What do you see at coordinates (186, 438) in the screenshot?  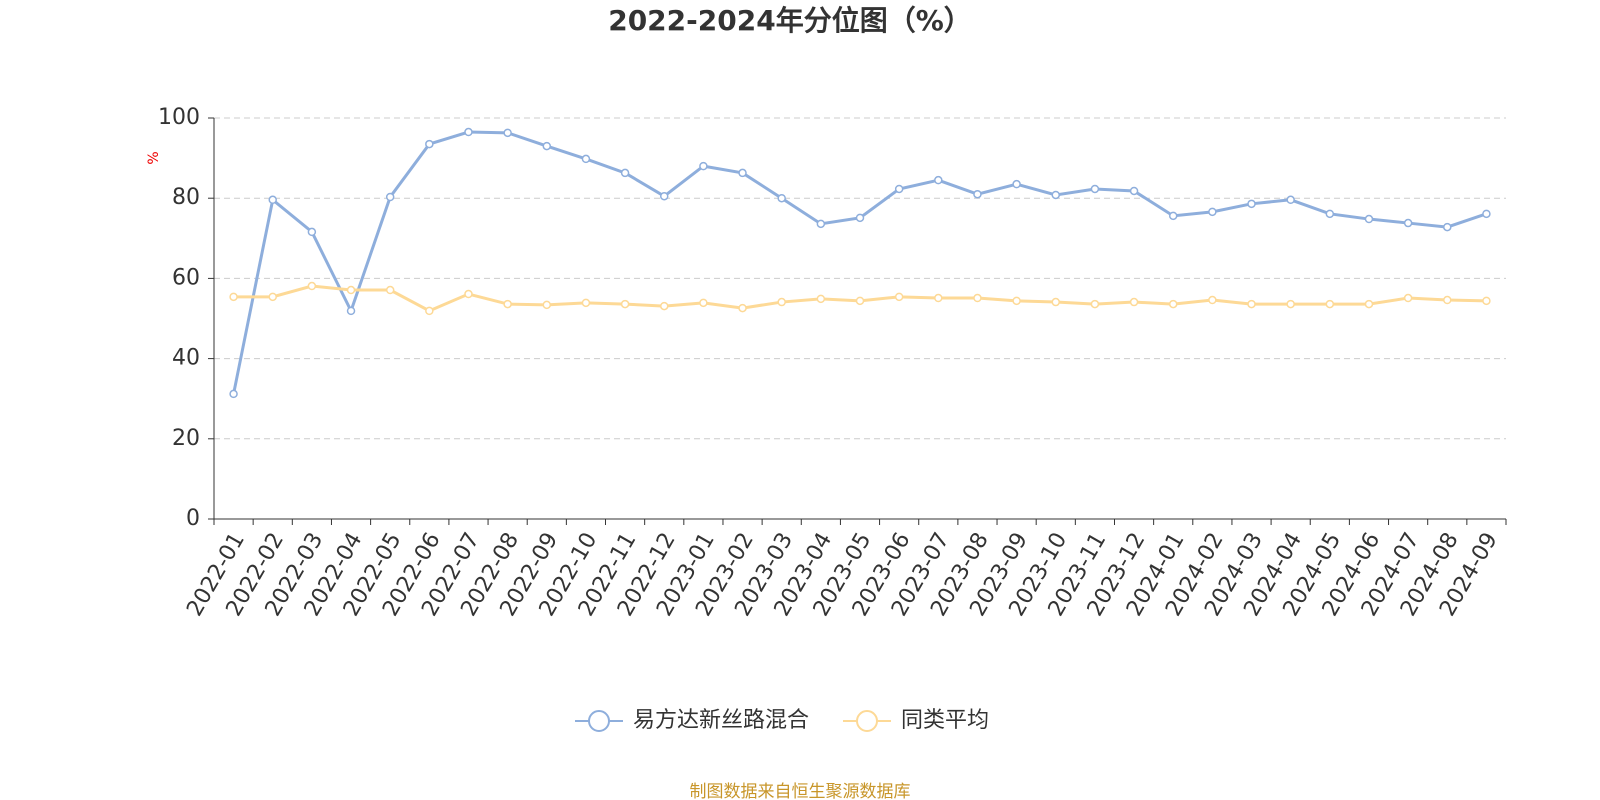 I see `y-tick-label: 20` at bounding box center [186, 438].